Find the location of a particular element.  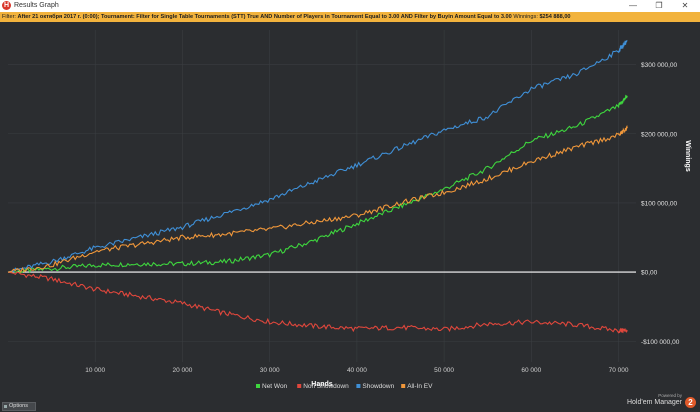

legend-label-non-showdown: Non Showdown is located at coordinates (326, 386).